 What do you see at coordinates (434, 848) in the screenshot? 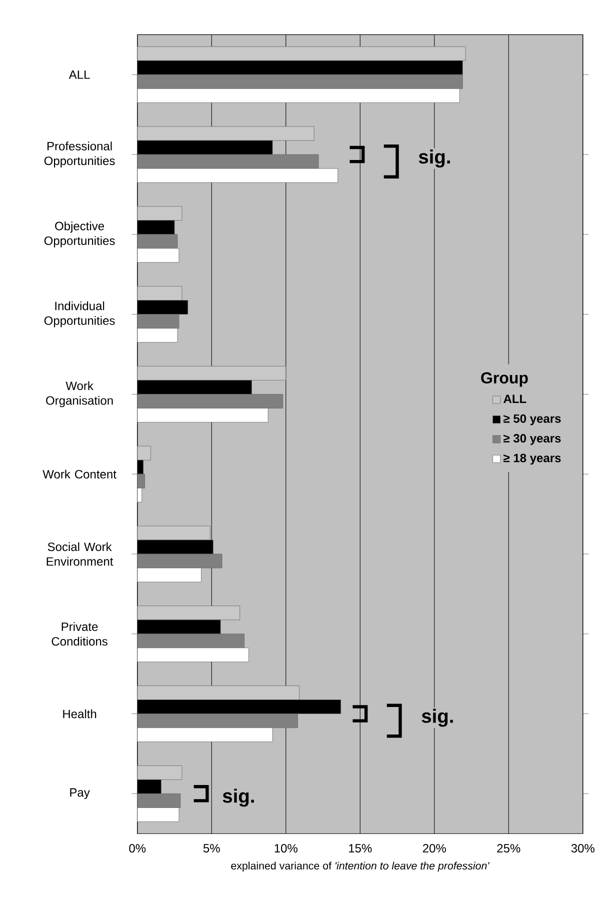
I see `x-tick-label: 20%` at bounding box center [434, 848].